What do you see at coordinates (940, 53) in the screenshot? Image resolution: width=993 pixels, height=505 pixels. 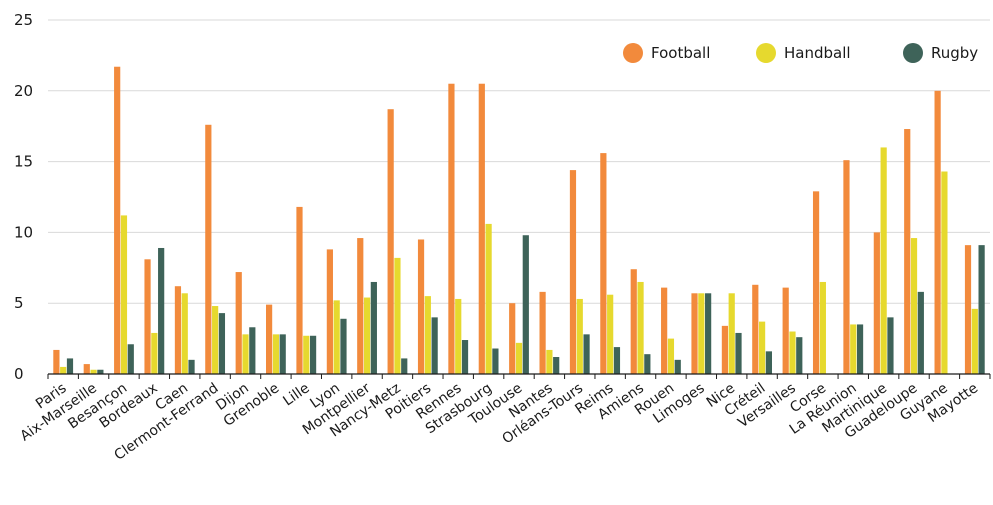 I see `legend-item: Rugby` at bounding box center [940, 53].